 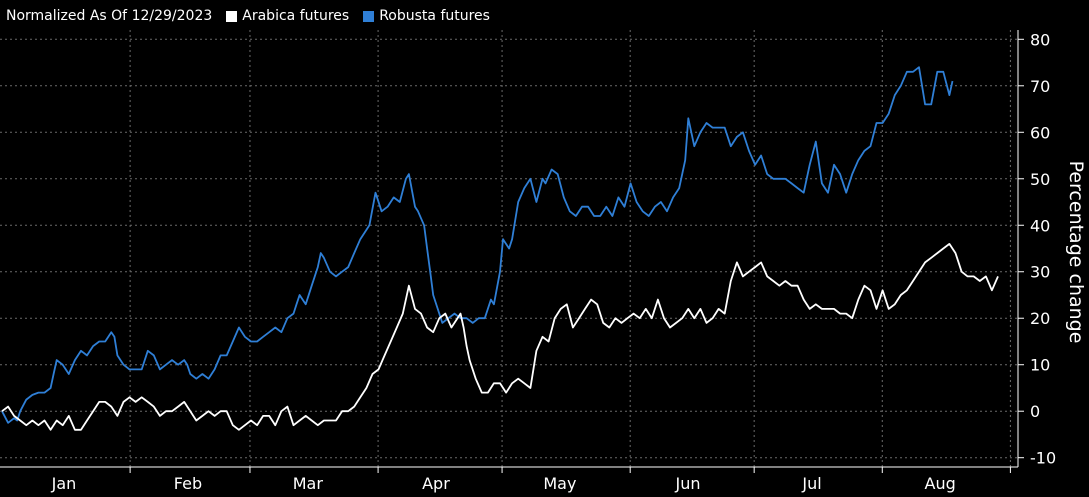 I want to click on y-tick-label: 30, so click(x=1040, y=272).